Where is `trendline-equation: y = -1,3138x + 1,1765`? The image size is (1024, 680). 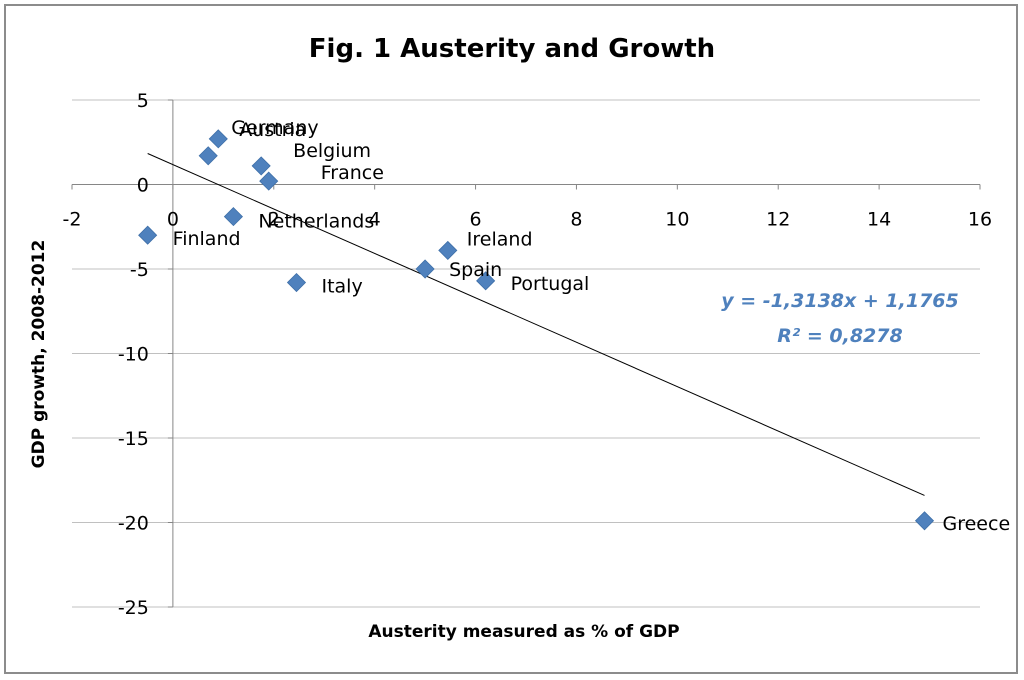
trendline-equation: y = -1,3138x + 1,1765 is located at coordinates (839, 301).